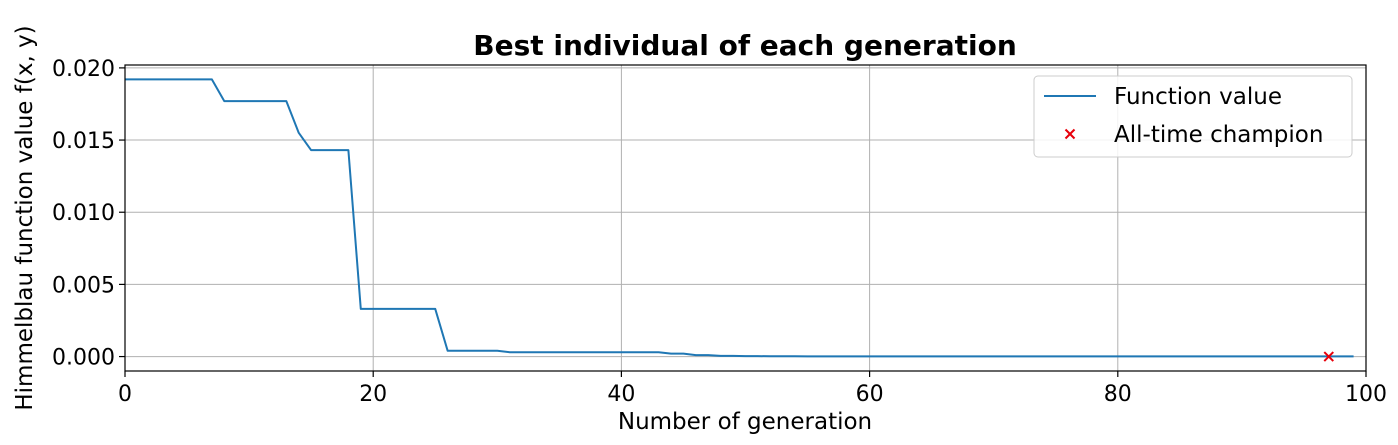 Image resolution: width=1398 pixels, height=445 pixels. Describe the element at coordinates (621, 394) in the screenshot. I see `x-tick-label: 40` at that location.